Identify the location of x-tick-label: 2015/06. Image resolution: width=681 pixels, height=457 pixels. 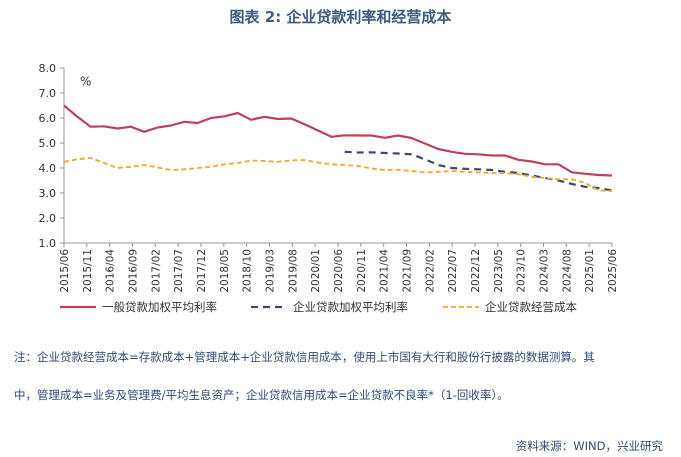
(65, 271).